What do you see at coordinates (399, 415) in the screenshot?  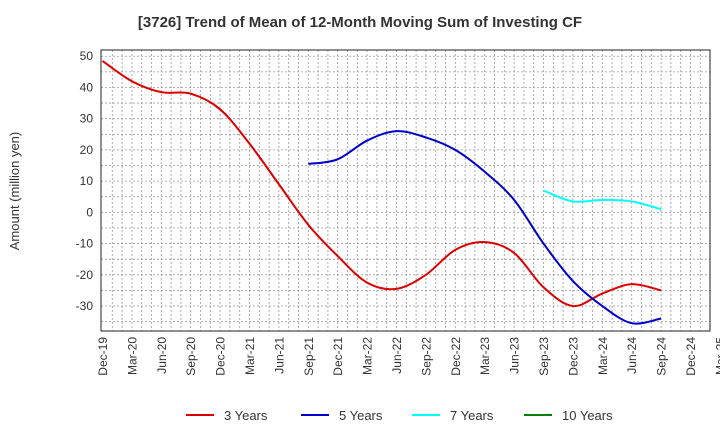 I see `legend: 3 Years 5 Years 7 Years 10 Years` at bounding box center [399, 415].